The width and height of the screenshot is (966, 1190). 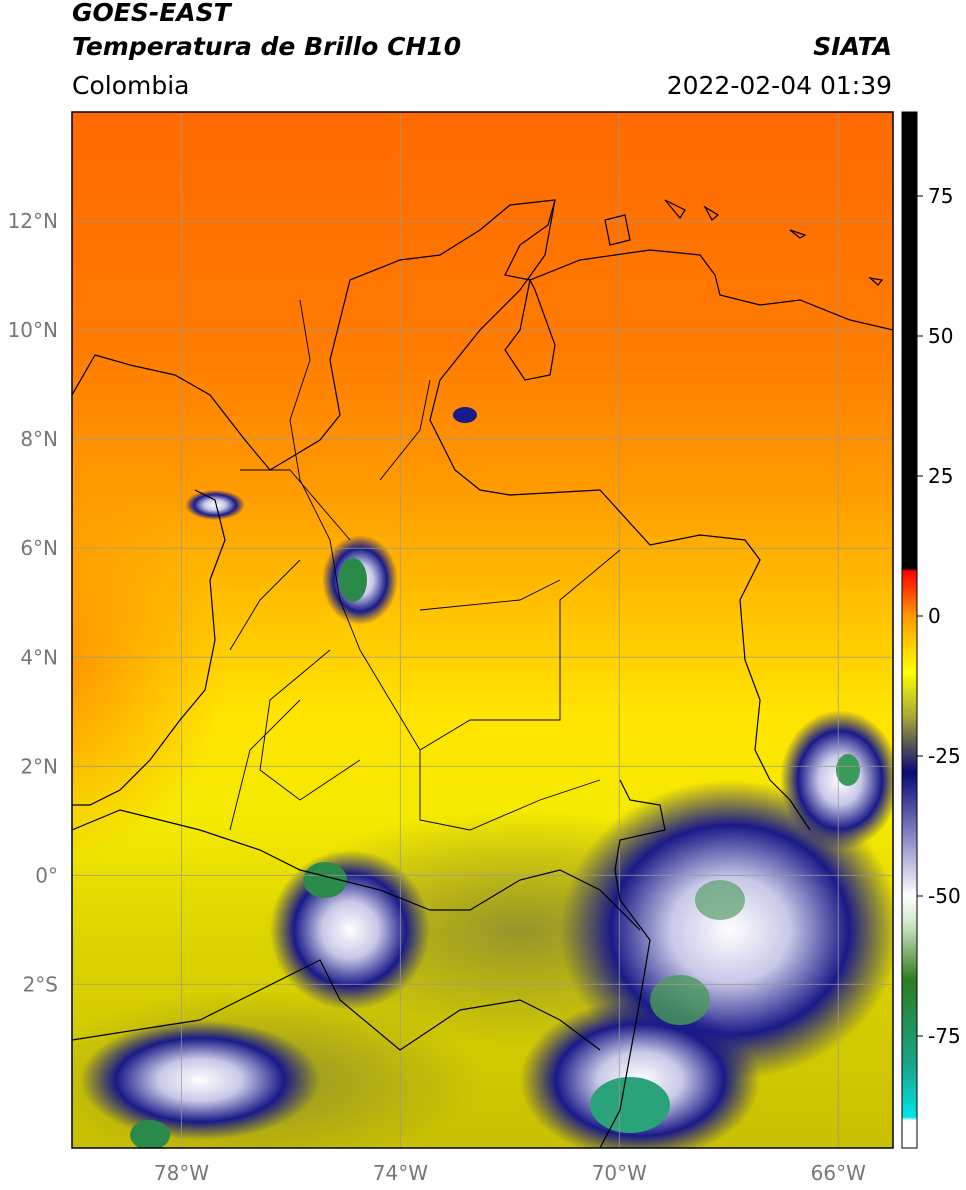 What do you see at coordinates (940, 476) in the screenshot?
I see `colorbar-tick-label: 25` at bounding box center [940, 476].